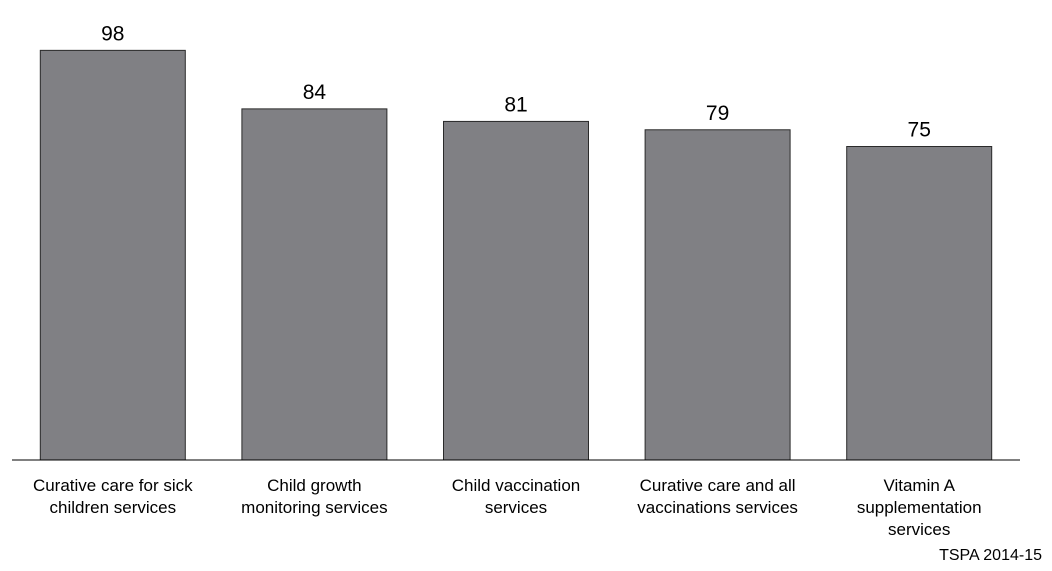 The width and height of the screenshot is (1052, 571). I want to click on data-label: 81, so click(515, 104).